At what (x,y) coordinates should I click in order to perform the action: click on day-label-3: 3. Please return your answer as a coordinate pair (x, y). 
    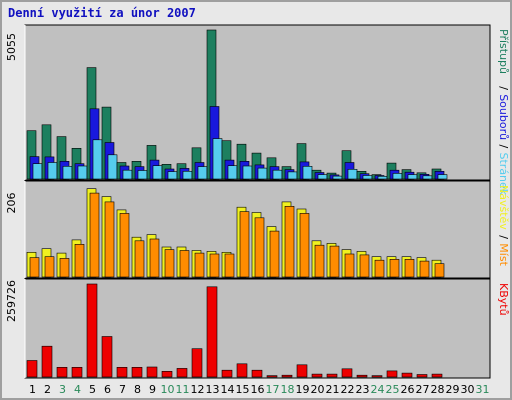
    Looking at the image, I should click on (62, 389).